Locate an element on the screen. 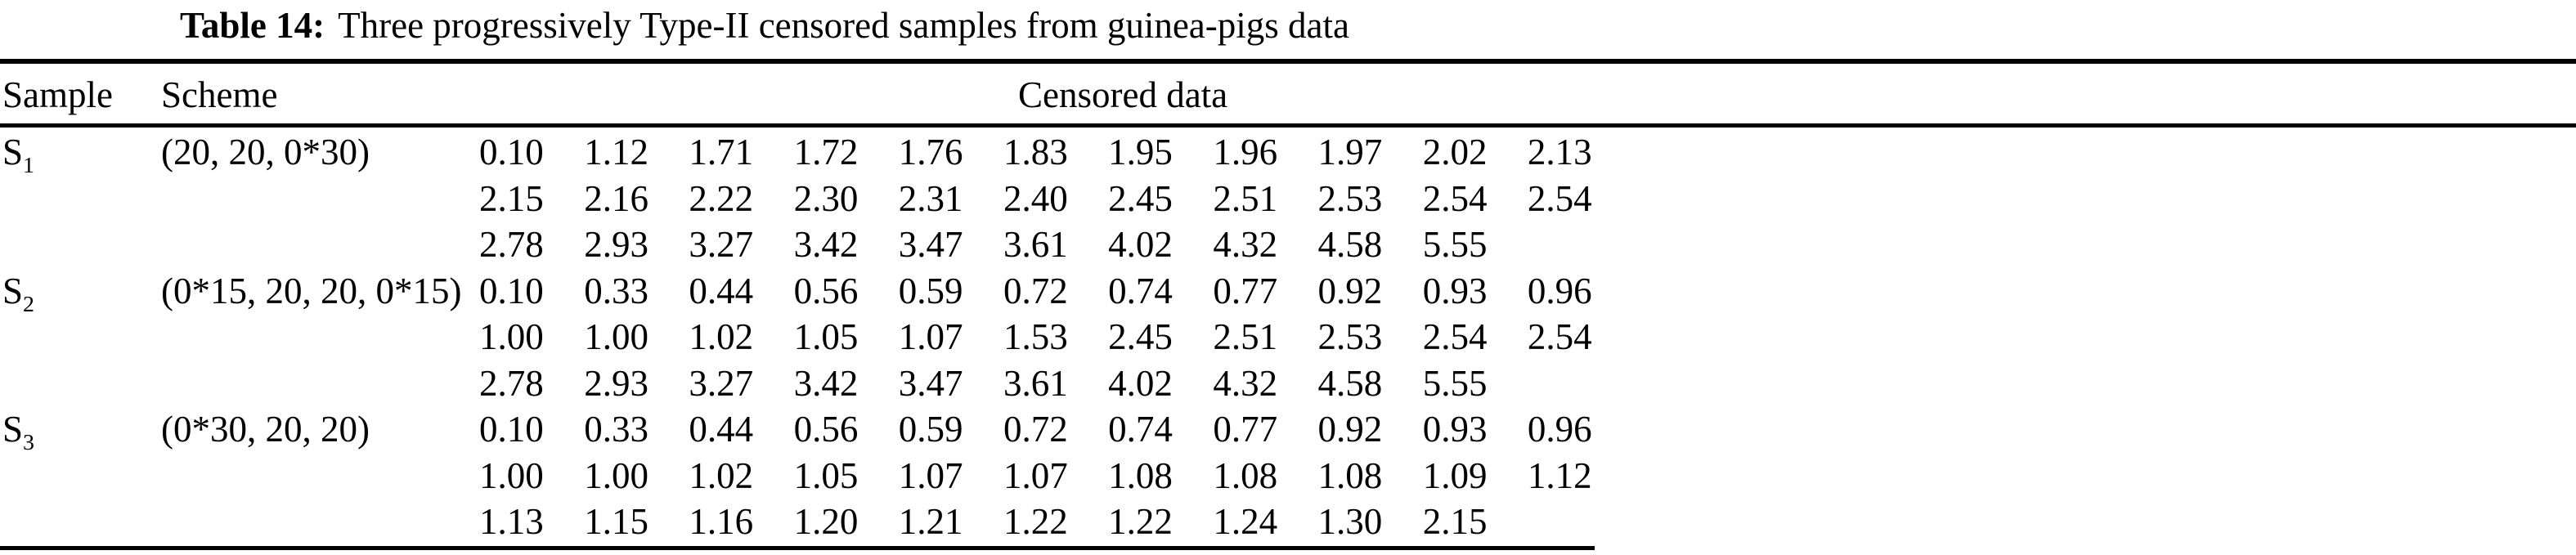 The width and height of the screenshot is (2576, 555). table-top-rule is located at coordinates (1288, 61).